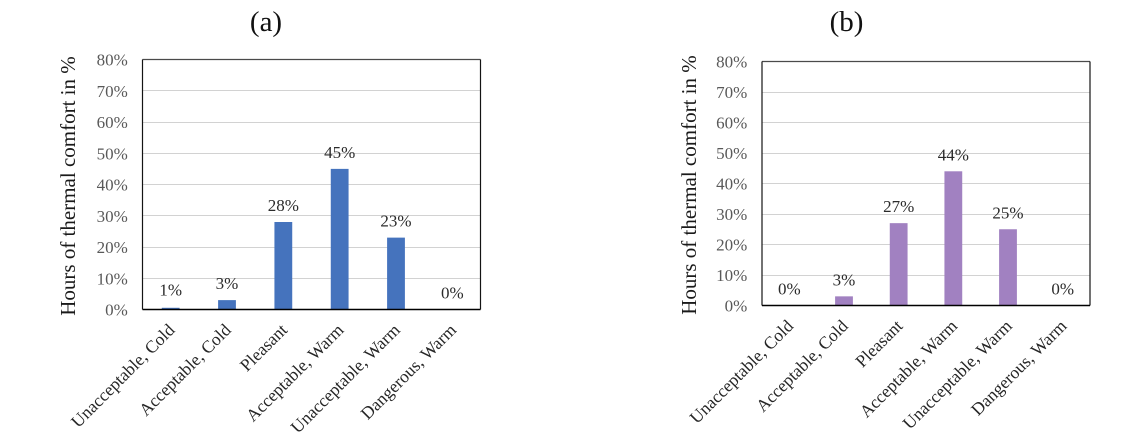 The image size is (1146, 439). Describe the element at coordinates (339, 152) in the screenshot. I see `svg-text: 45%` at that location.